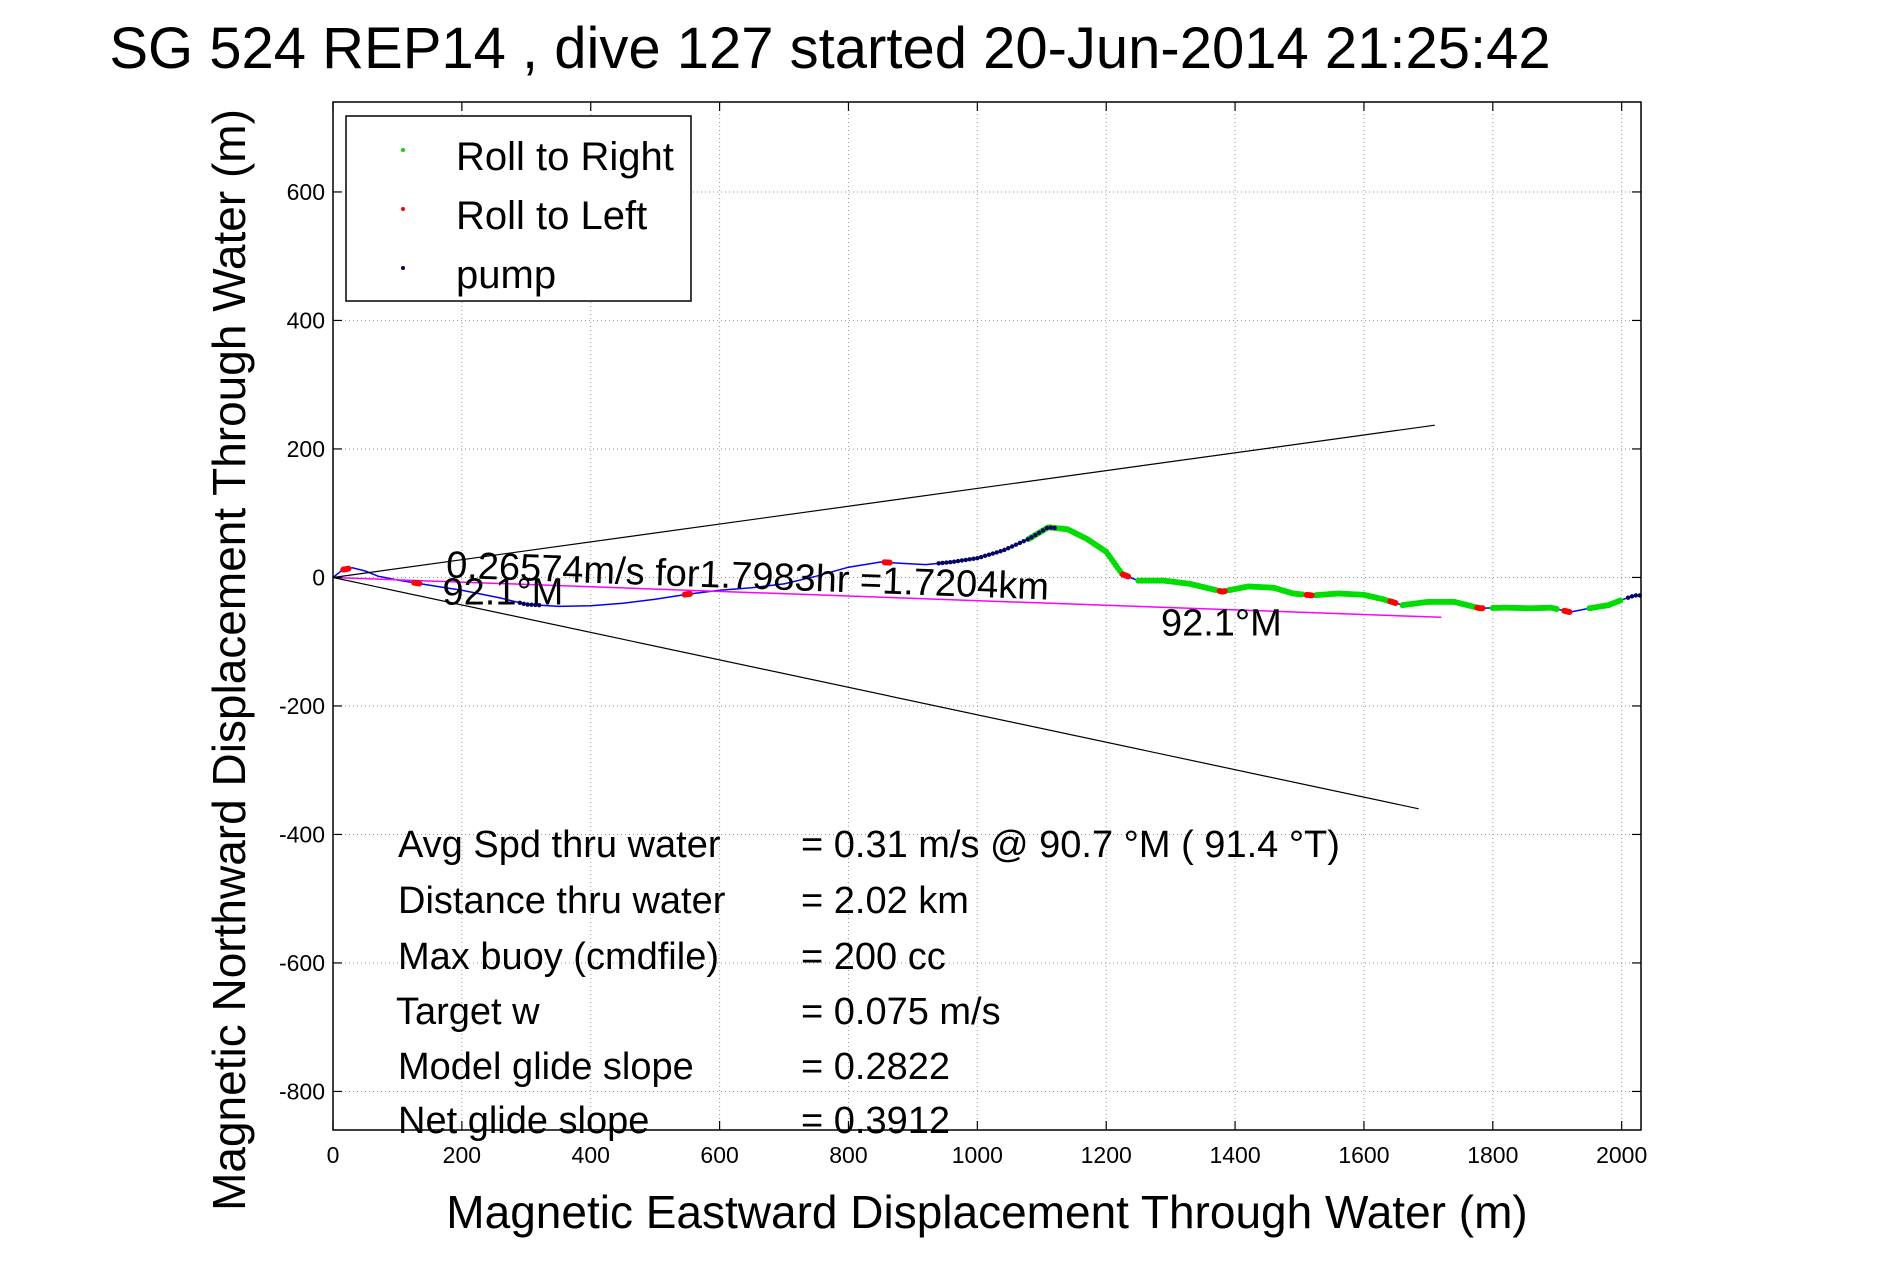 Image resolution: width=1891 pixels, height=1262 pixels. Describe the element at coordinates (551, 216) in the screenshot. I see `legend-label-roll-left: Roll to Left` at that location.